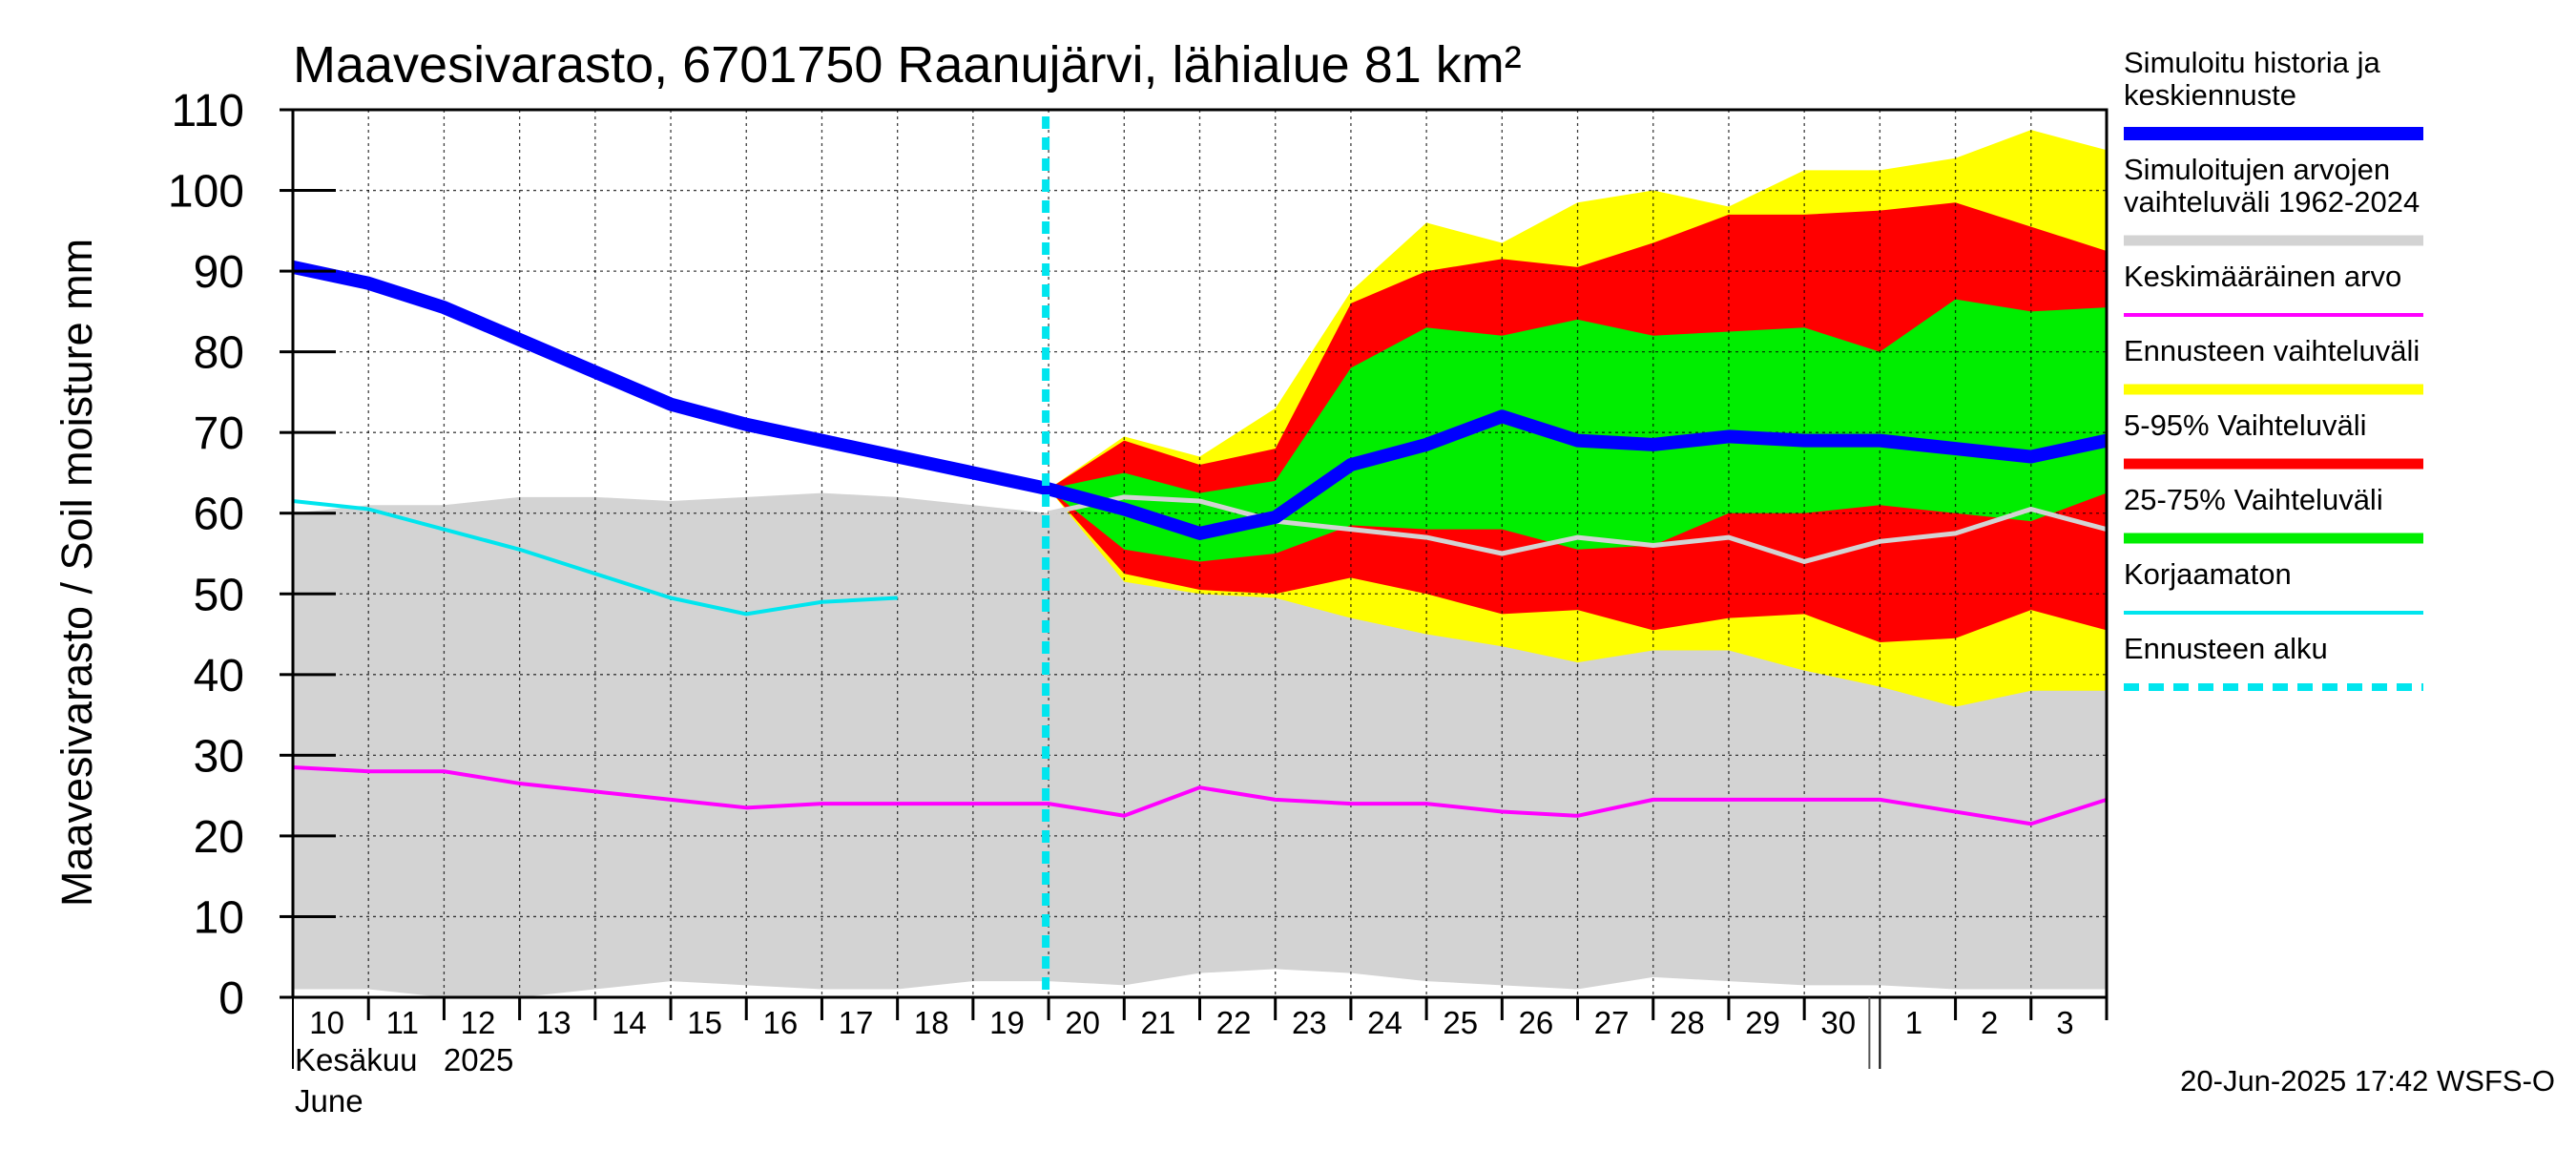 Image resolution: width=2576 pixels, height=1150 pixels. I want to click on y-tick-label-110: 110, so click(207, 111).